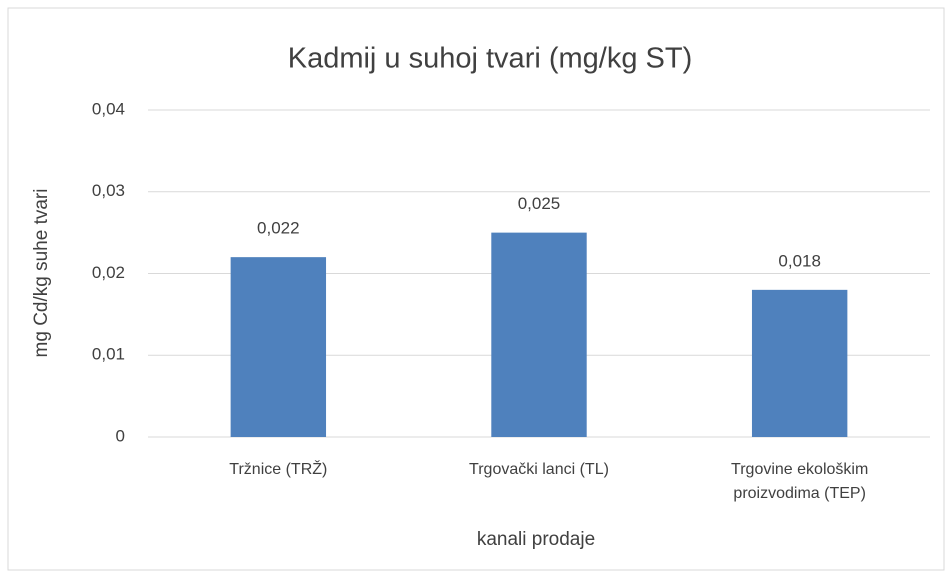 This screenshot has height=578, width=951. I want to click on y-axis-label: mg Cd/kg suhe tvari, so click(41, 273).